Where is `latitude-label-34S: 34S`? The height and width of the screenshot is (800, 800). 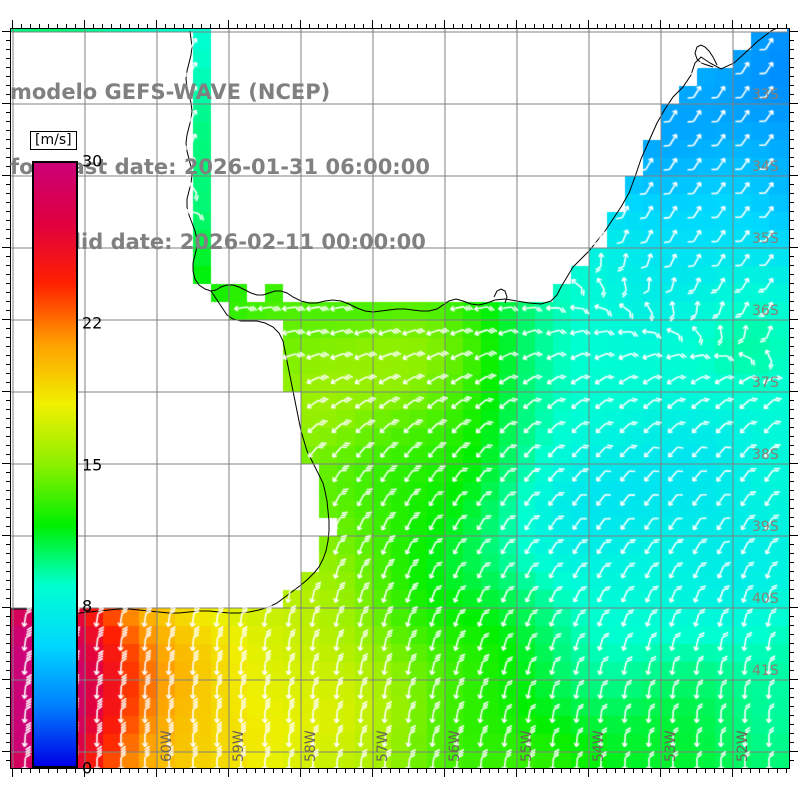
latitude-label-34S: 34S is located at coordinates (765, 167).